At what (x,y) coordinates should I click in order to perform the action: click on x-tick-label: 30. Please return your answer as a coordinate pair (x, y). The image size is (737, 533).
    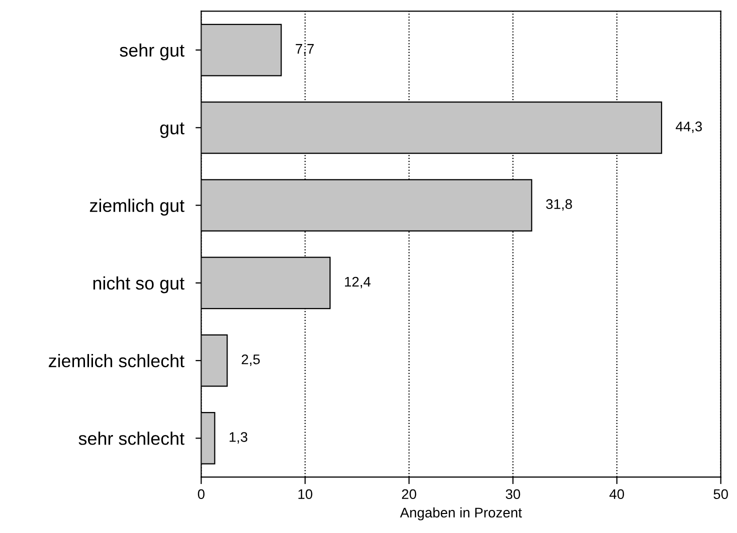
    Looking at the image, I should click on (513, 494).